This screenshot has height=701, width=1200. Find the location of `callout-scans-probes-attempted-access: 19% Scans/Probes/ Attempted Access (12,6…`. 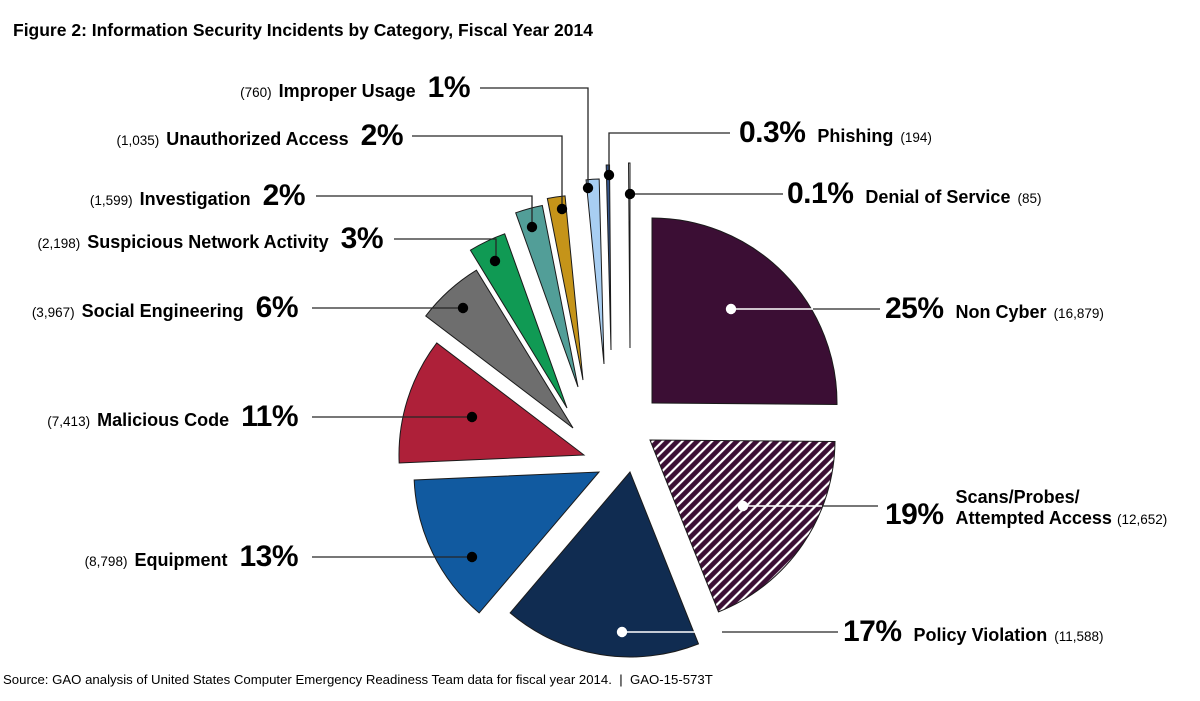

callout-scans-probes-attempted-access: 19% Scans/Probes/ Attempted Access (12,6… is located at coordinates (1026, 508).